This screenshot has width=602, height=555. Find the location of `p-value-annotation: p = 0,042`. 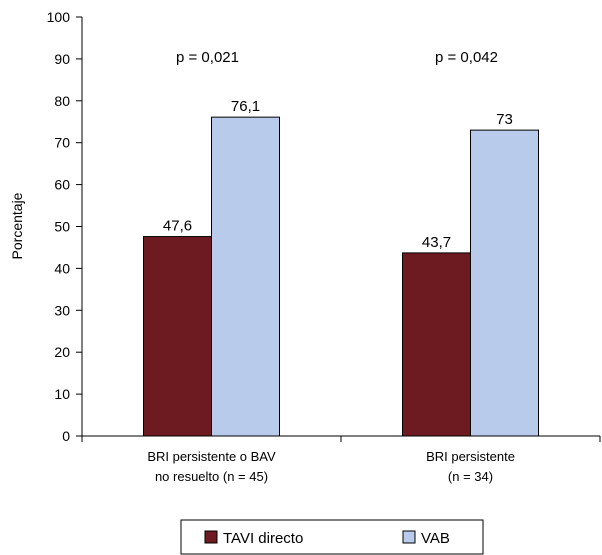

p-value-annotation: p = 0,042 is located at coordinates (466, 57).